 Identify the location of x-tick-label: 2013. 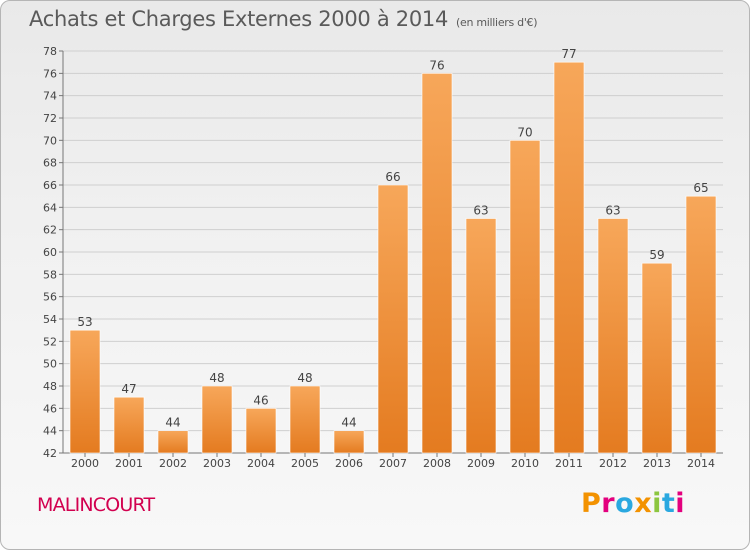
(657, 463).